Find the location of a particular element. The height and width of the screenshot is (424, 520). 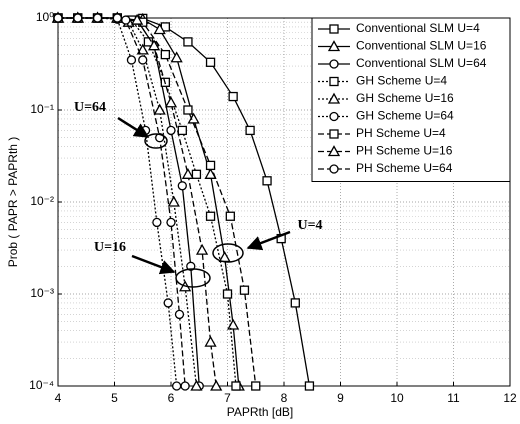

y-tick-label: 10⁻² is located at coordinates (42, 201).